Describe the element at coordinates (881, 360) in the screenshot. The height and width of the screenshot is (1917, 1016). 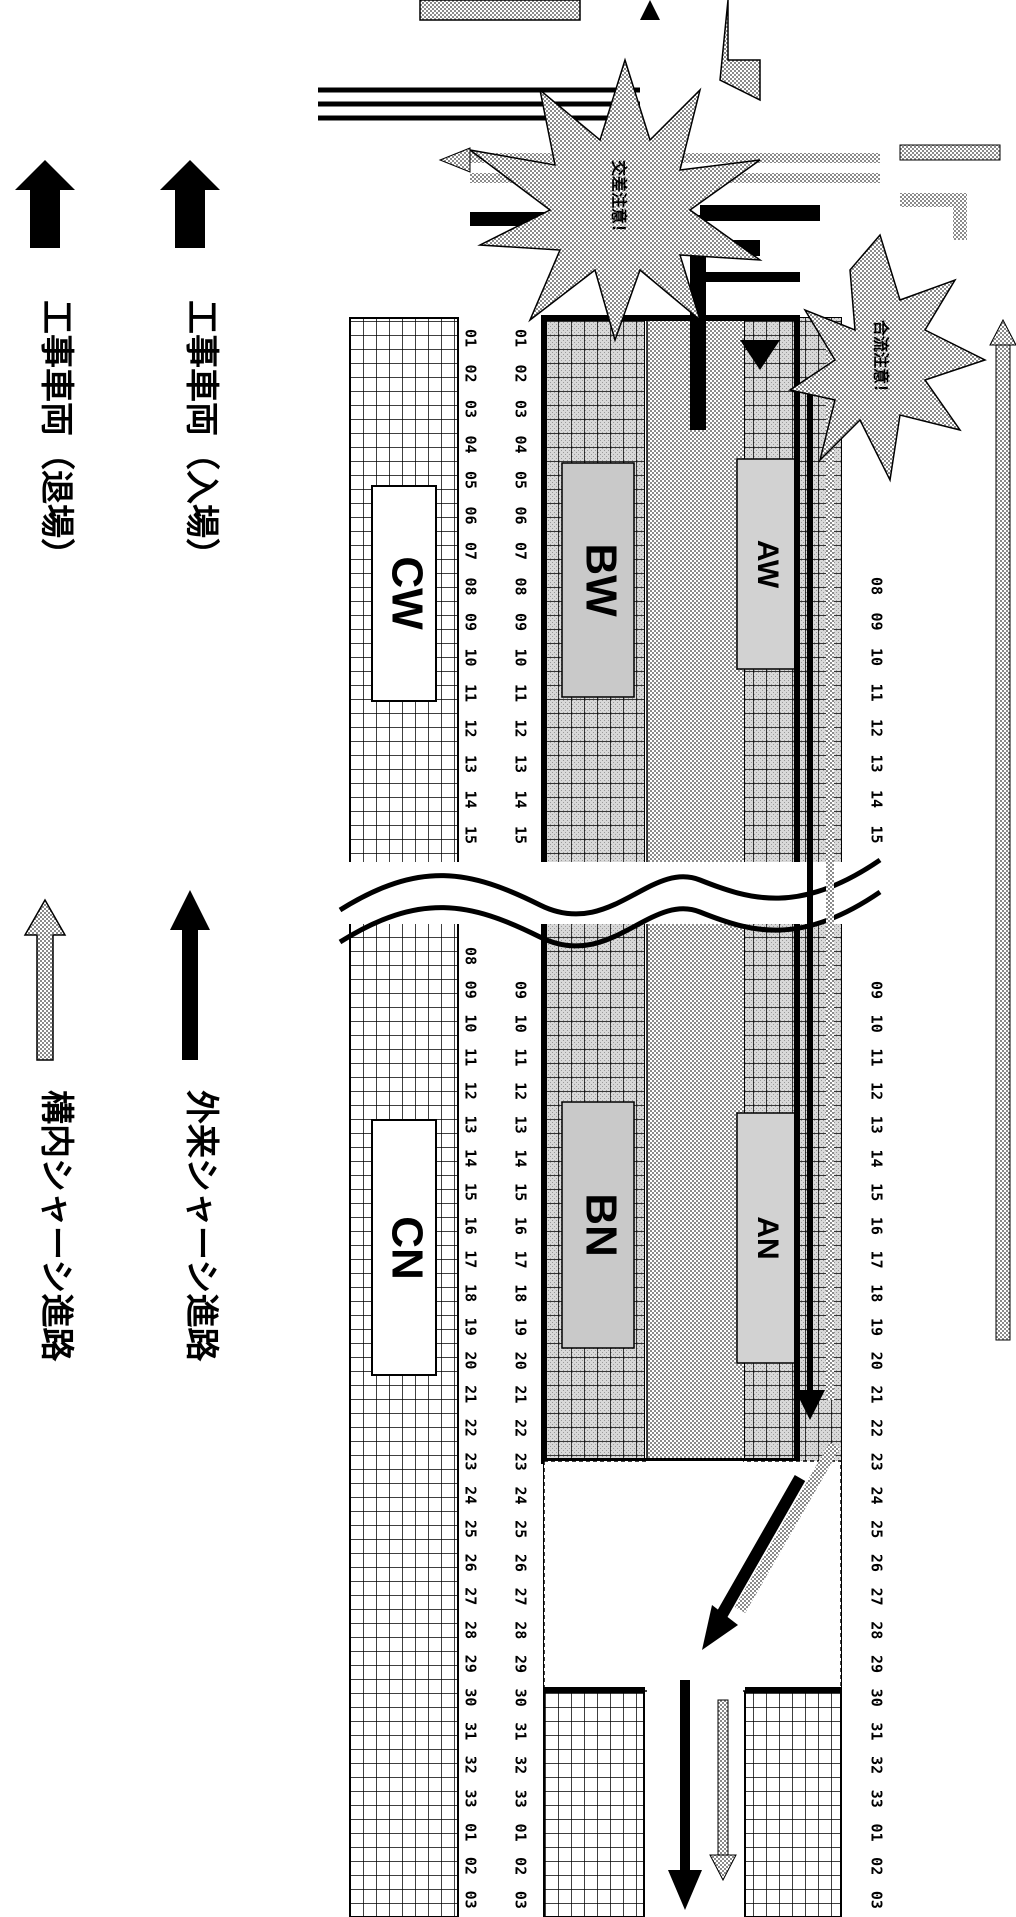
I see `warning-merge-text: 合流注意！` at that location.